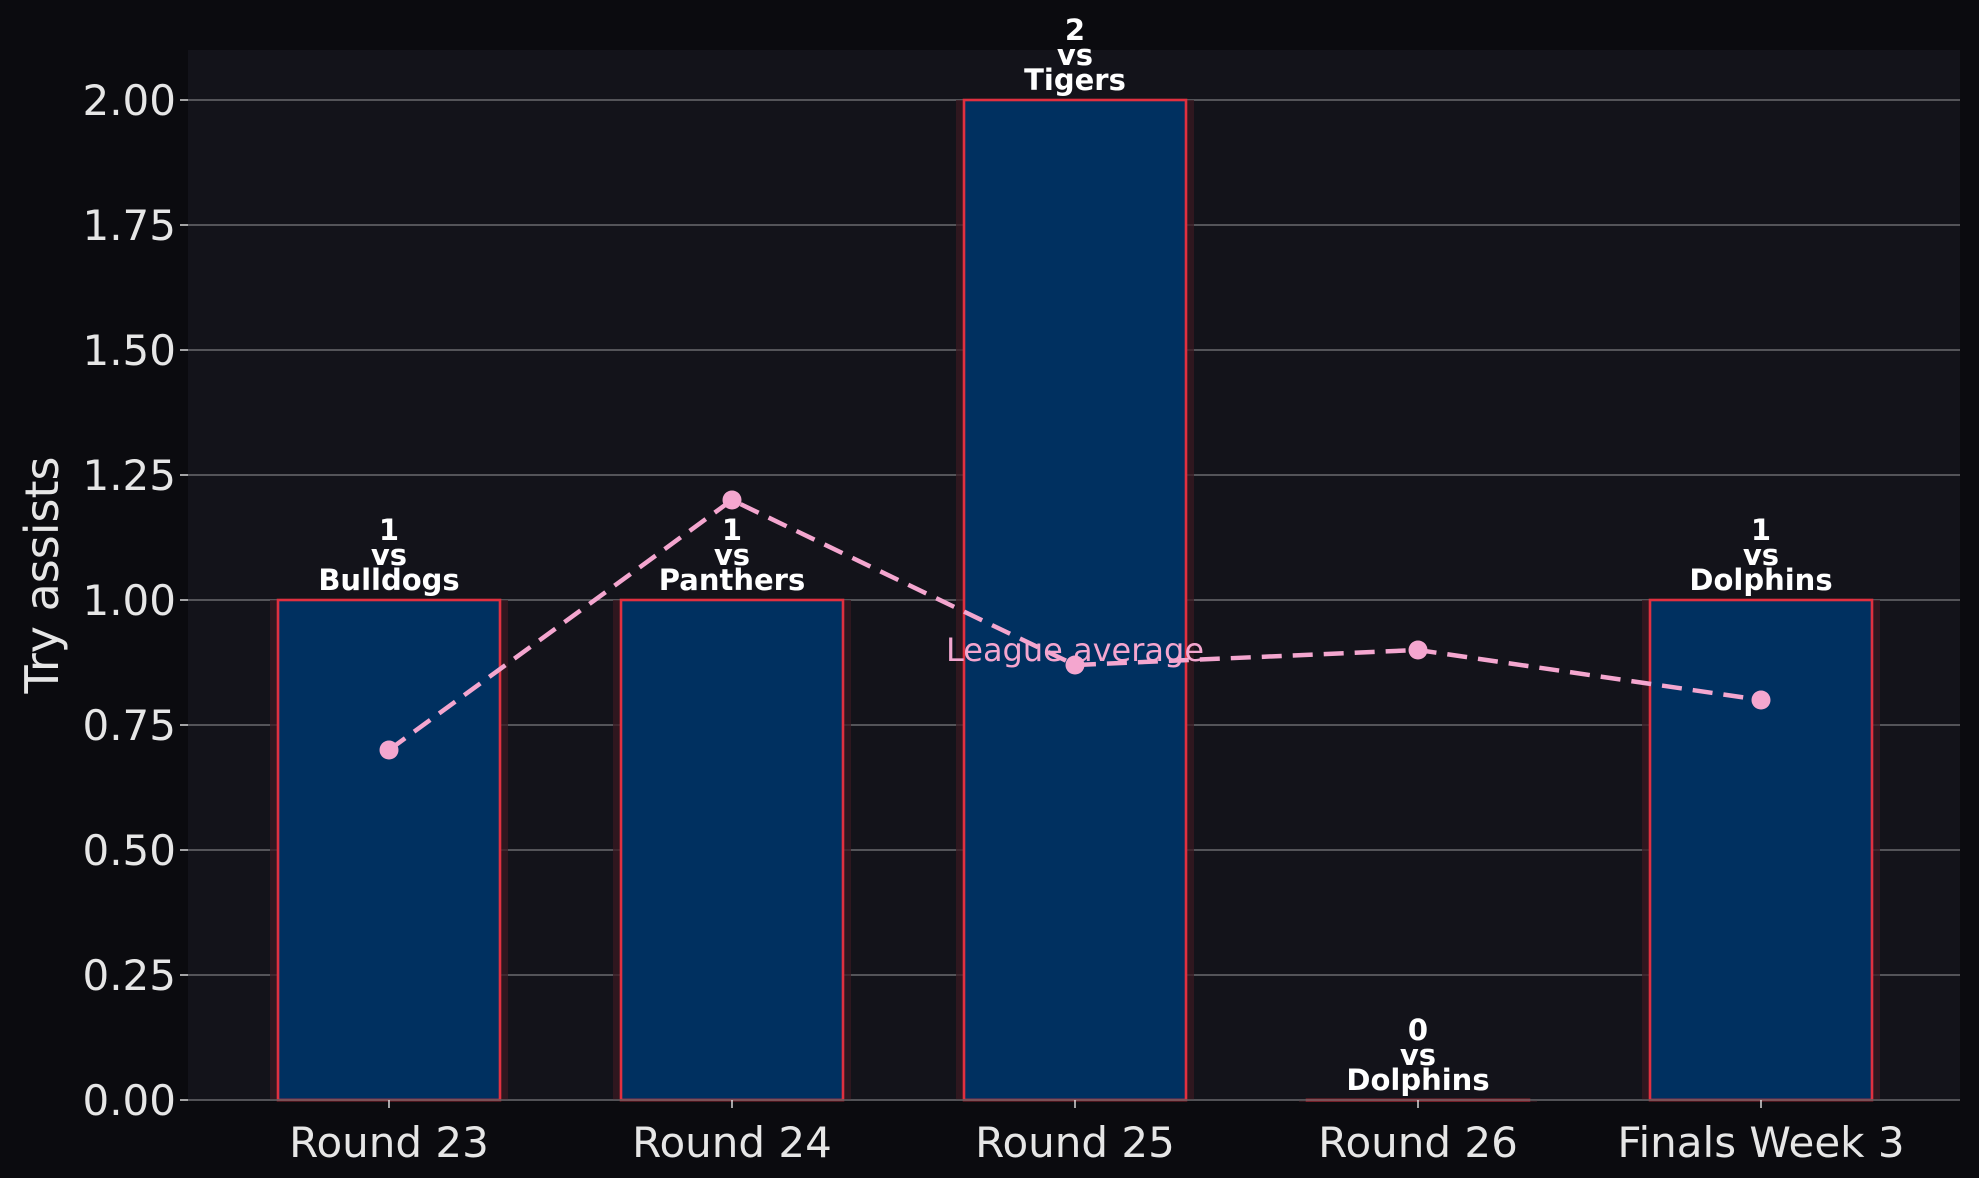 The image size is (1979, 1178). Describe the element at coordinates (42, 576) in the screenshot. I see `y-axis-label: Try assists` at that location.